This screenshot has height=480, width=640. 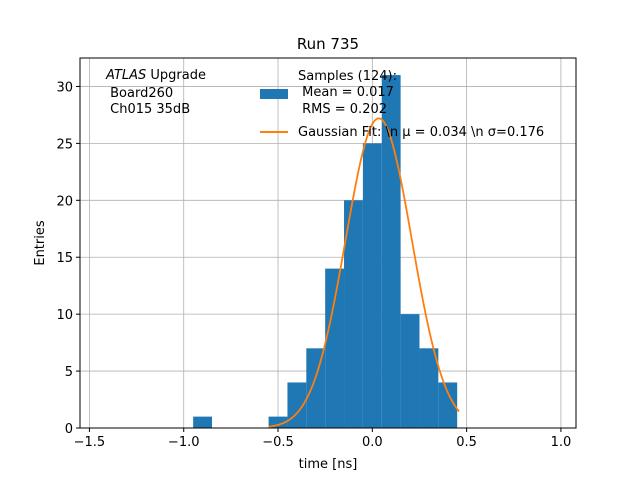 What do you see at coordinates (139, 93) in the screenshot?
I see `annotation-line-2: Board260` at bounding box center [139, 93].